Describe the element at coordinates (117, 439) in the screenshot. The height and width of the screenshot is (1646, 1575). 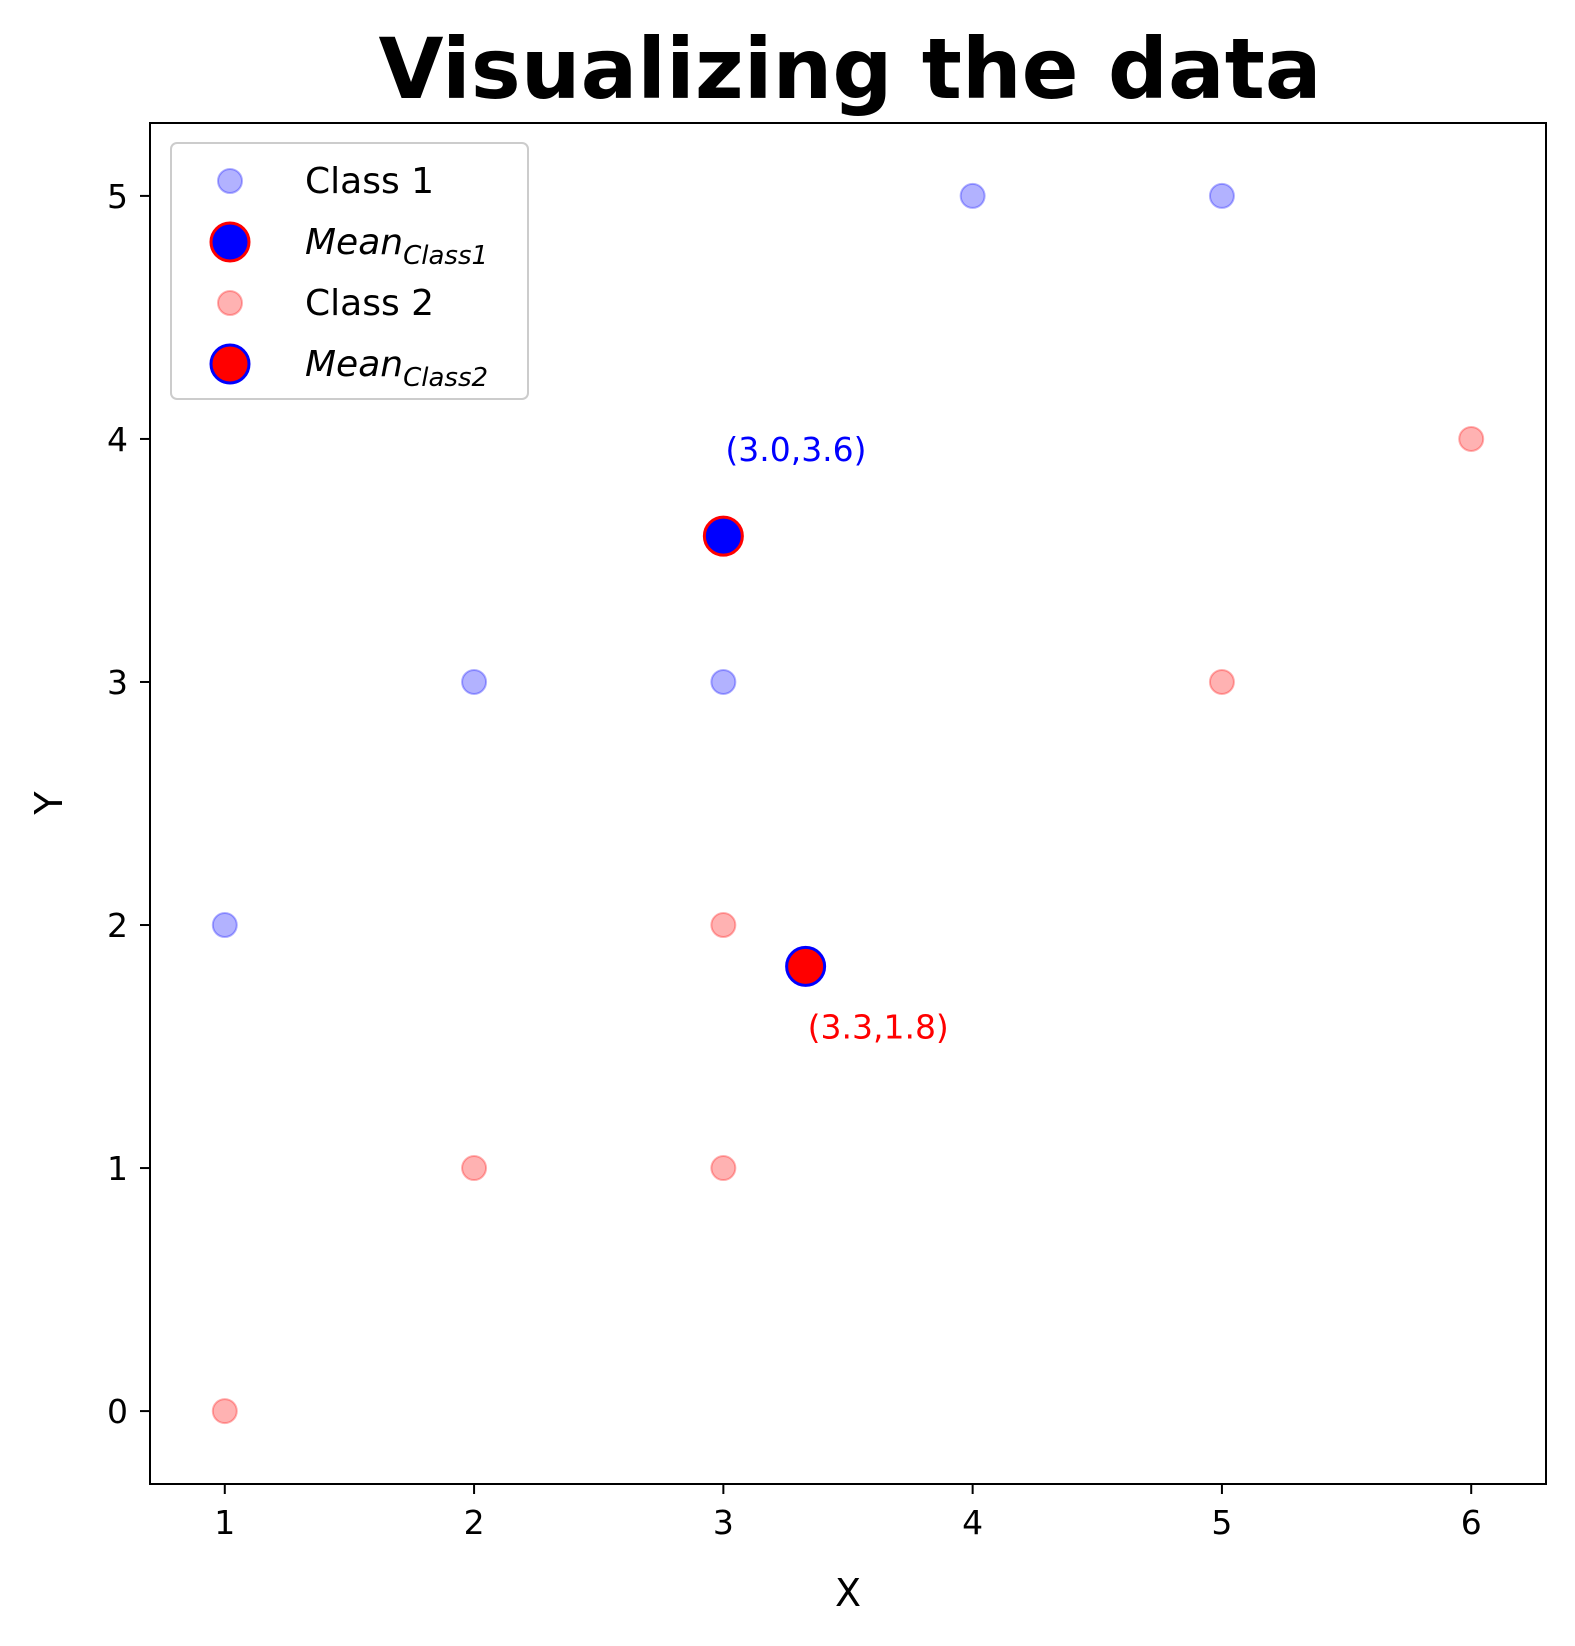
I see `y-tick-label: 4` at that location.